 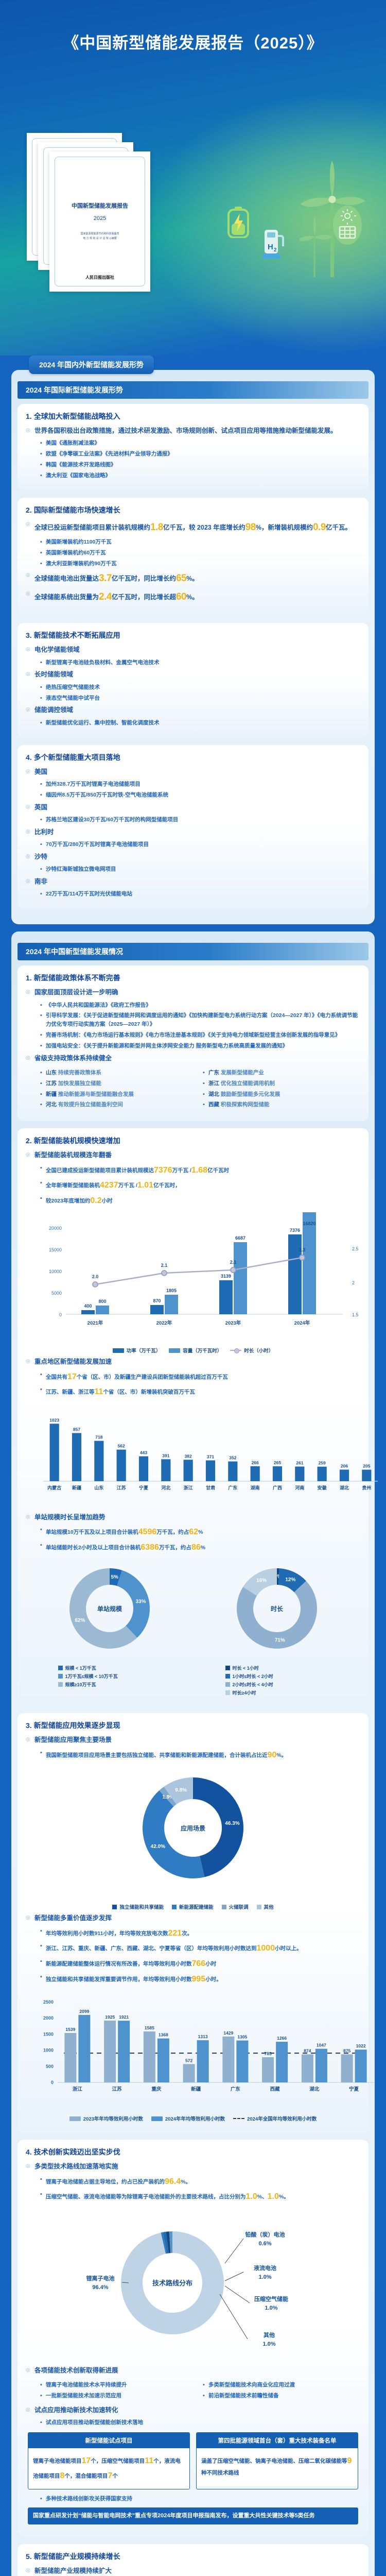 I want to click on svg-text: 1.0%, so click(x=271, y=2308).